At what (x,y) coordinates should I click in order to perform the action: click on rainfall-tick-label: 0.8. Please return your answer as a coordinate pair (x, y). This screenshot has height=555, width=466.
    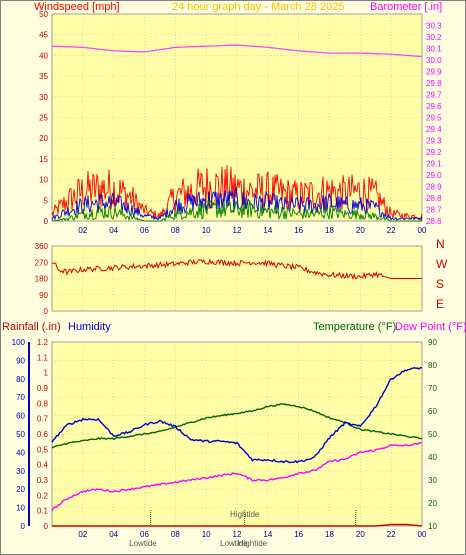
    Looking at the image, I should click on (43, 403).